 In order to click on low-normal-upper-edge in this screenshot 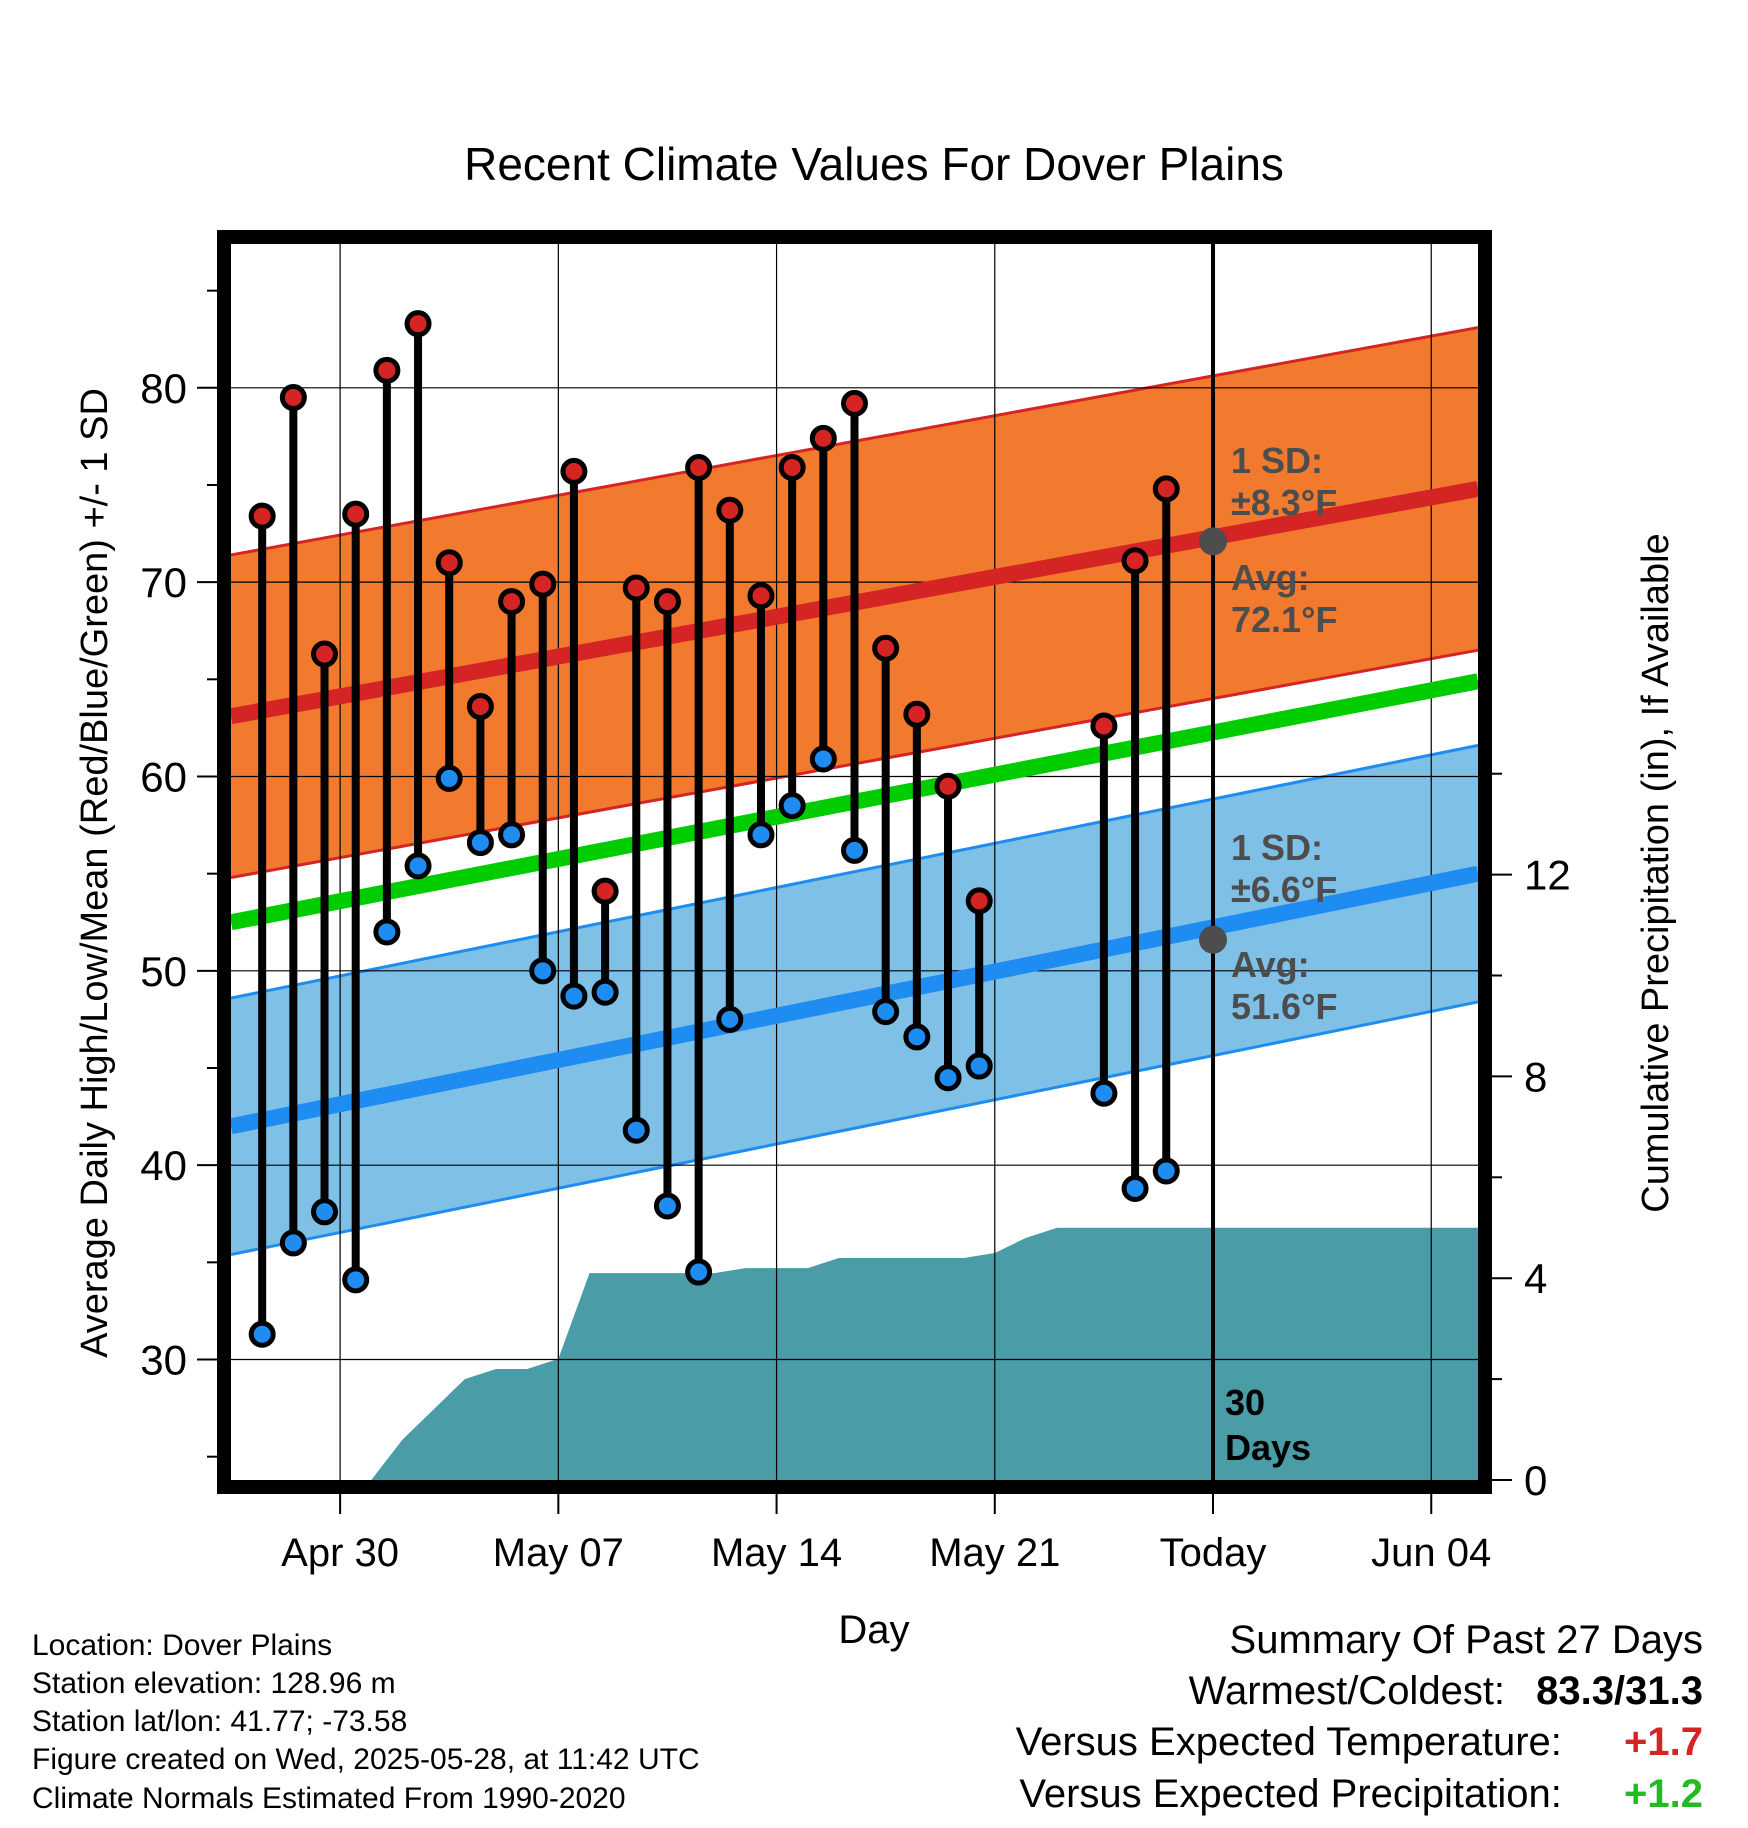, I will do `click(854, 871)`.